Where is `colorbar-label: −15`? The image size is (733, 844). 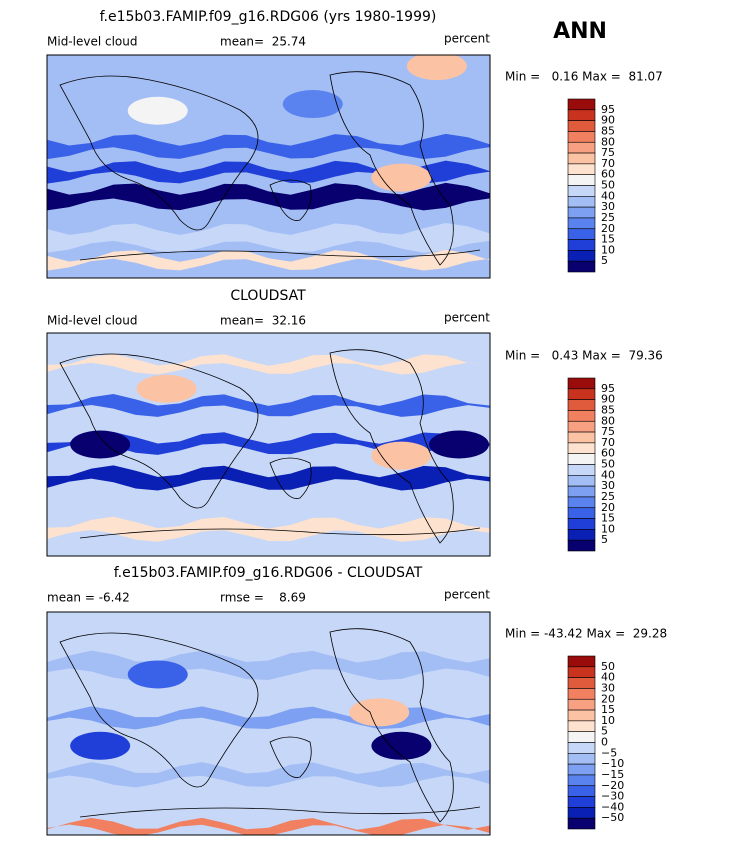
colorbar-label: −15 is located at coordinates (612, 774).